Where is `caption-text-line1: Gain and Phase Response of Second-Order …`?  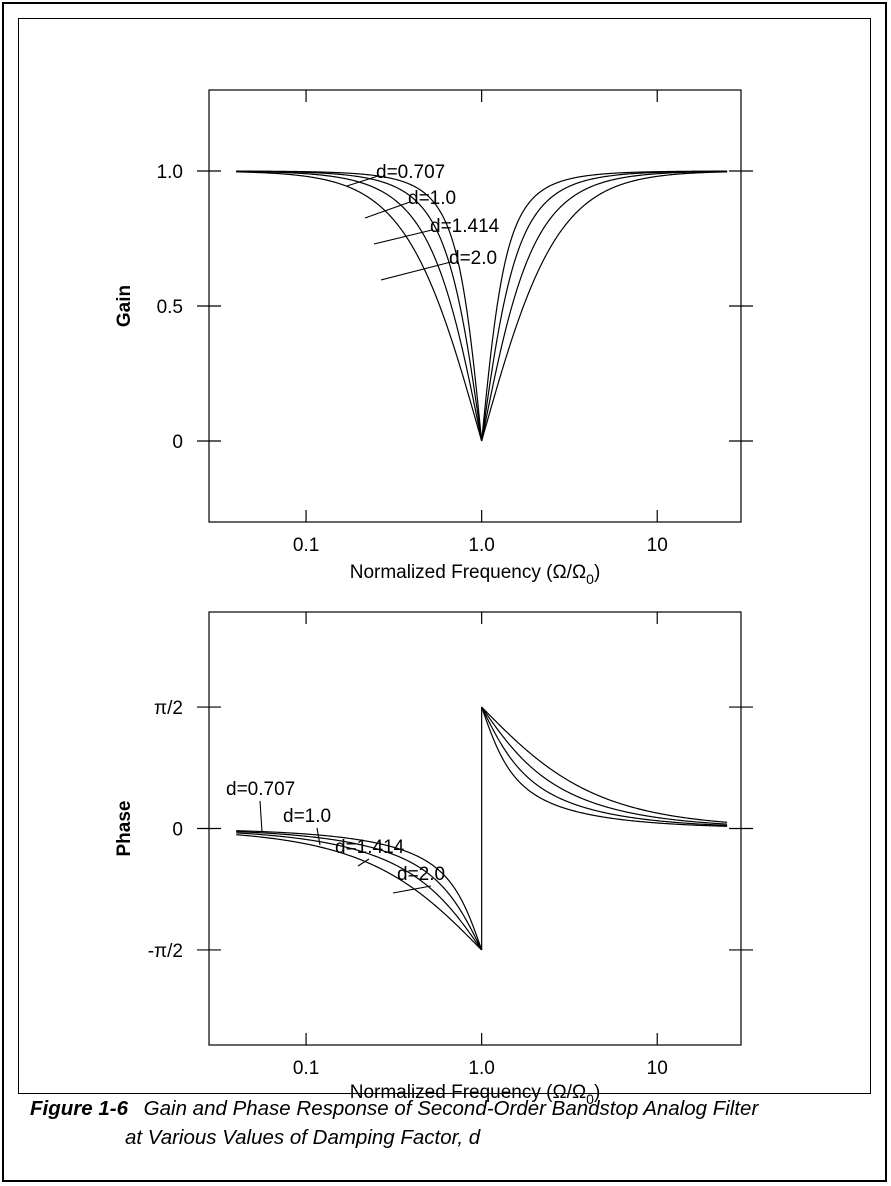 caption-text-line1: Gain and Phase Response of Second-Order … is located at coordinates (451, 1108).